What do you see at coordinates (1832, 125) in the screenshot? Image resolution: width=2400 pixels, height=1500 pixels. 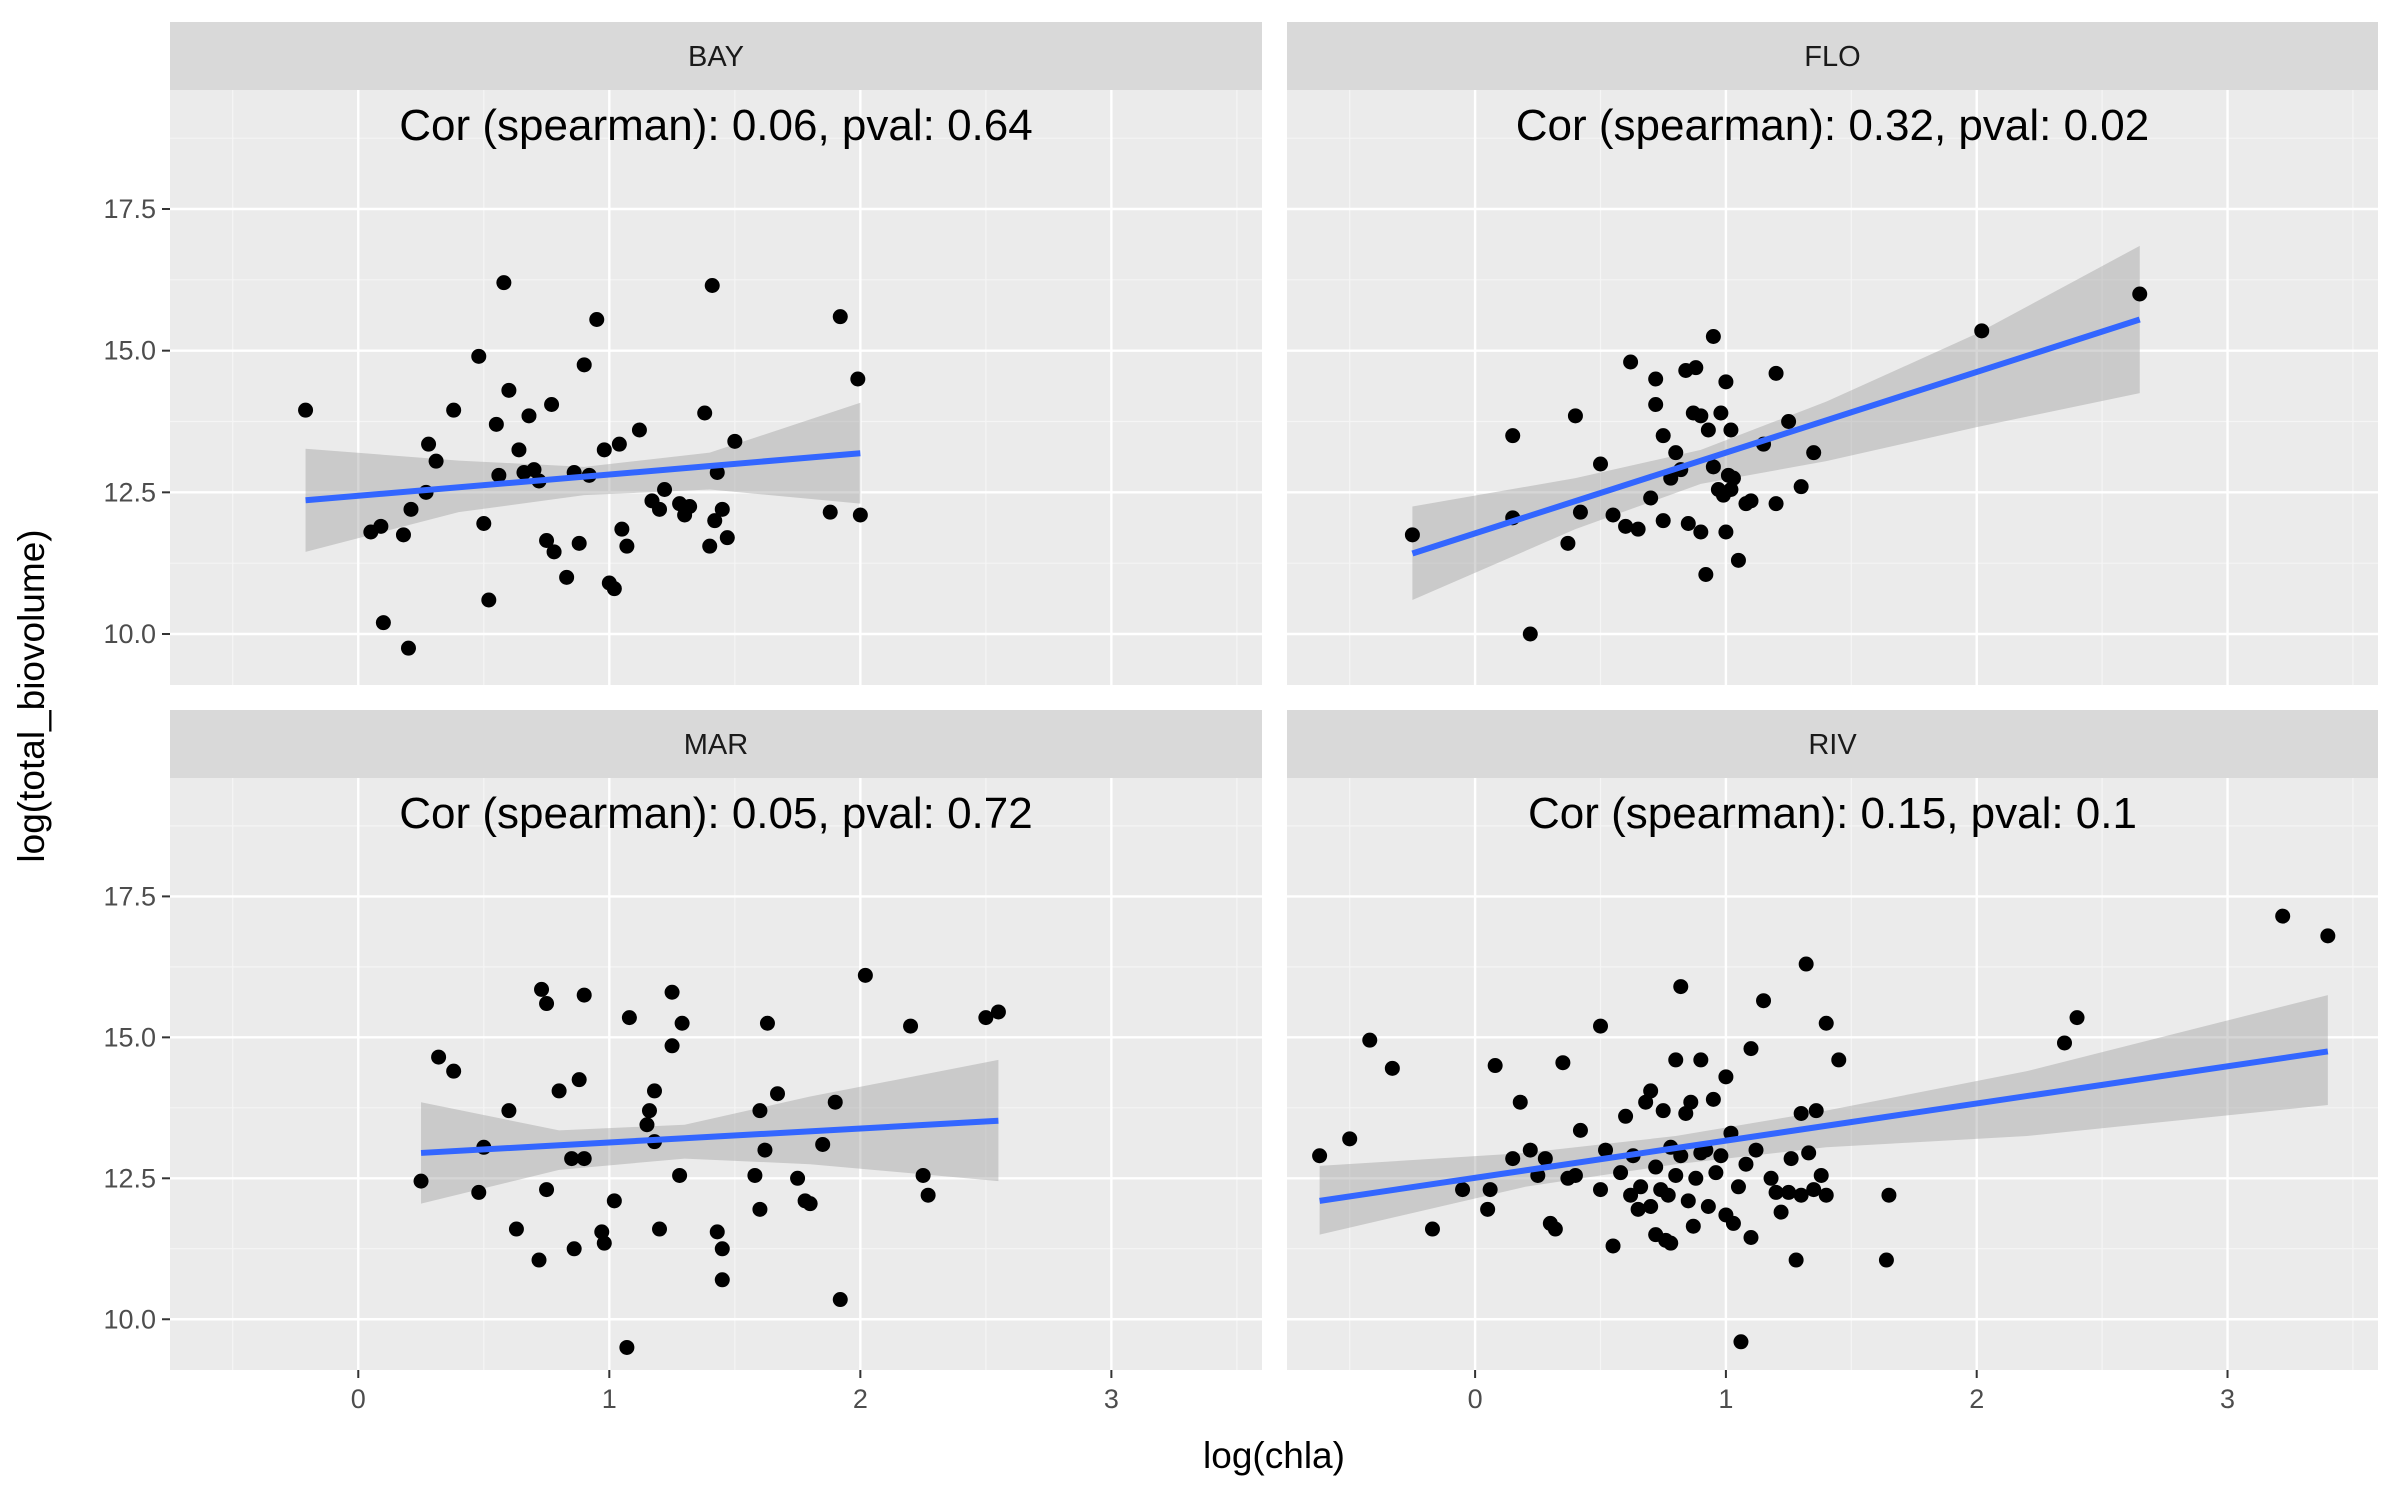 I see `correlation-annotation: Cor (spearman): 0.32, pval: 0.02` at bounding box center [1832, 125].